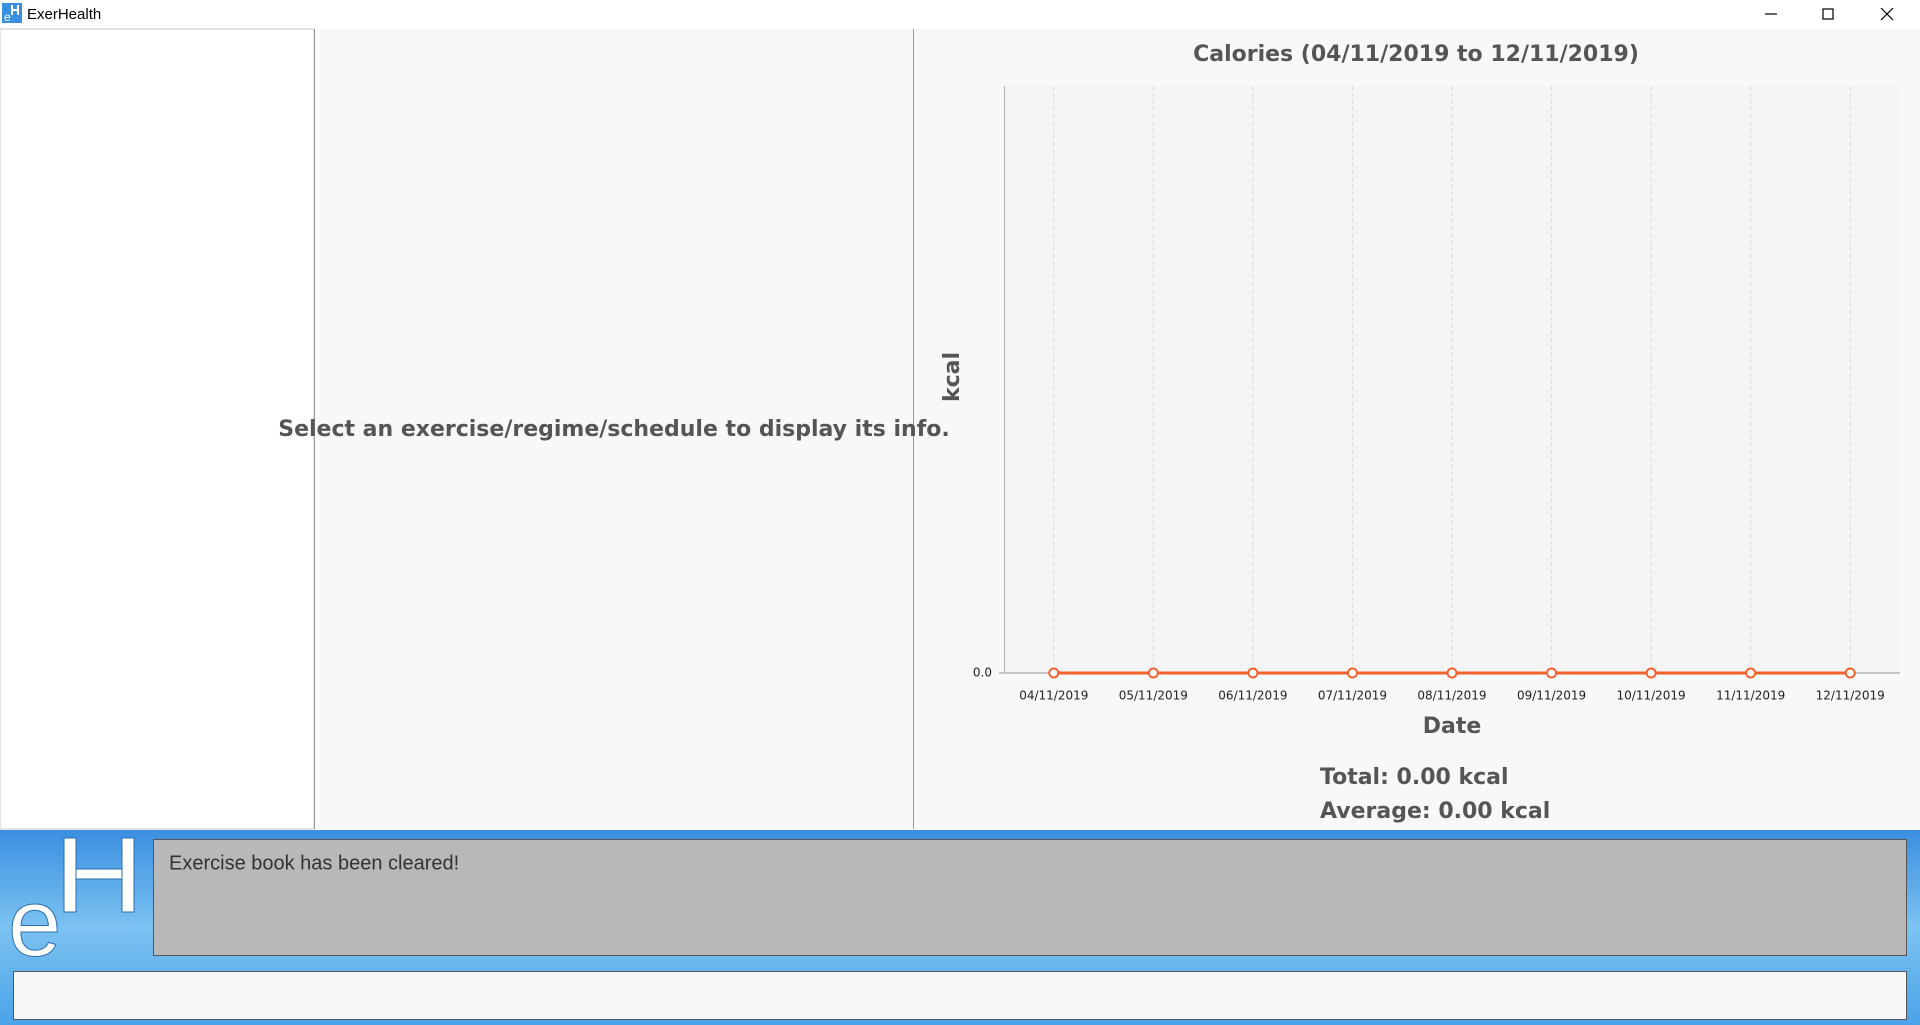 This screenshot has height=1025, width=1920. I want to click on x-tick-label: 09/11/2019, so click(1551, 696).